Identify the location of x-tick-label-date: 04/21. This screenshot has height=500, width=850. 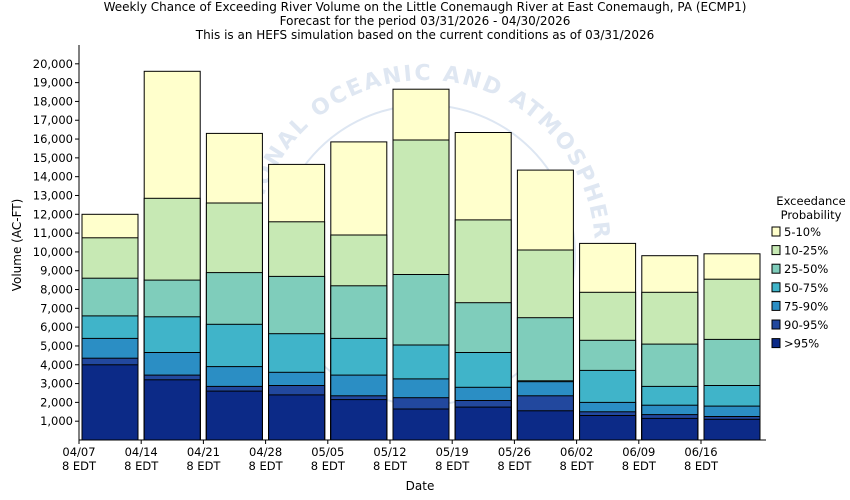
(203, 452).